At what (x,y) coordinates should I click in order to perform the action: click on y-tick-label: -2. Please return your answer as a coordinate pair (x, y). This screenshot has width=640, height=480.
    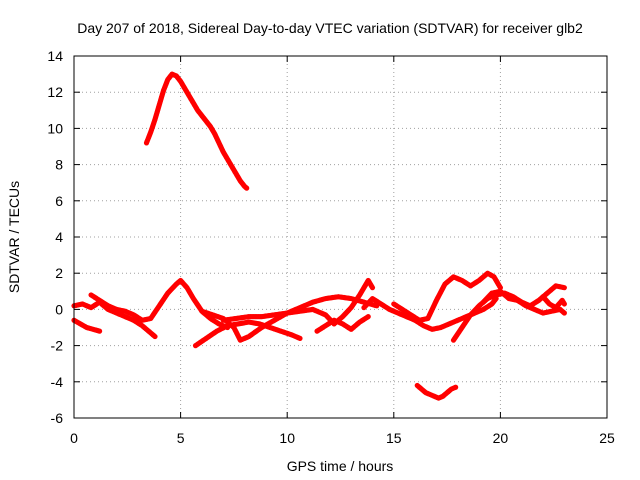
    Looking at the image, I should click on (57, 346).